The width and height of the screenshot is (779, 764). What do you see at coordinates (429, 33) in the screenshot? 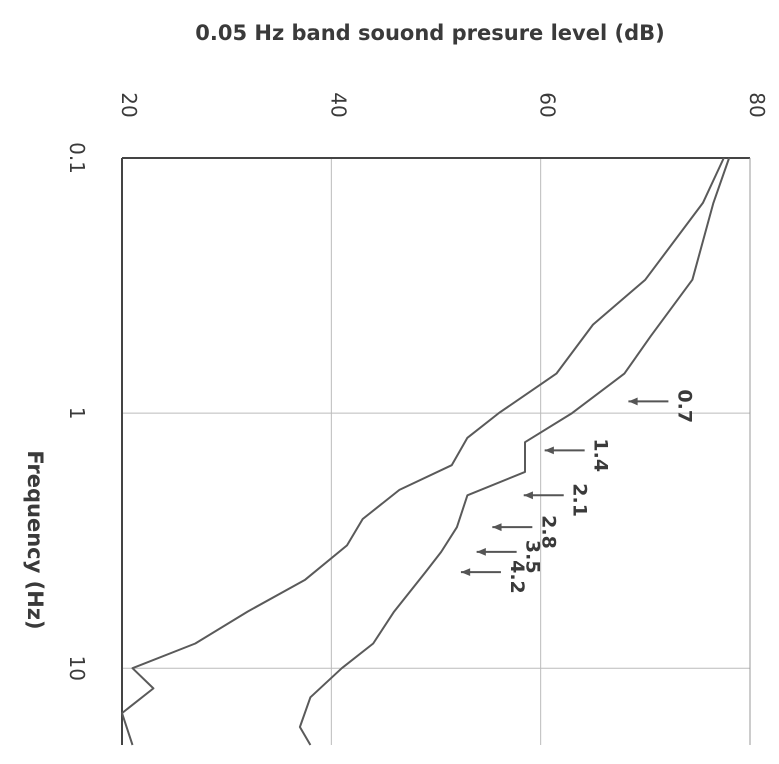
I see `y-axis-label: 0.05 Hz band souond presure level (dB)` at bounding box center [429, 33].